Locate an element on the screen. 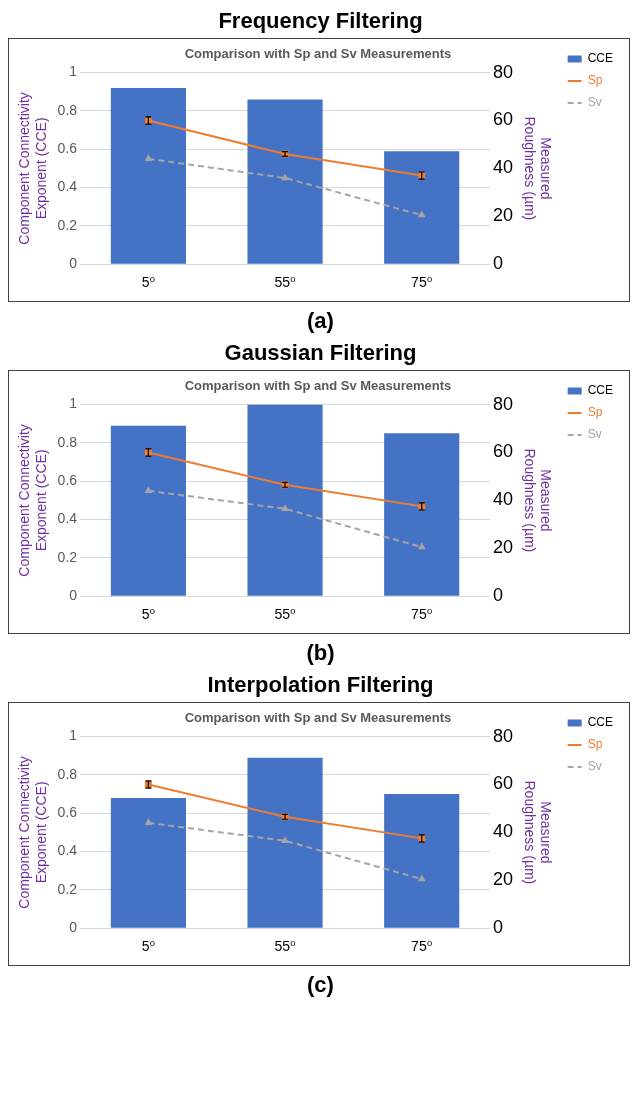 This screenshot has width=643, height=1117. chart-title: Interpolation Filtering is located at coordinates (320, 685).